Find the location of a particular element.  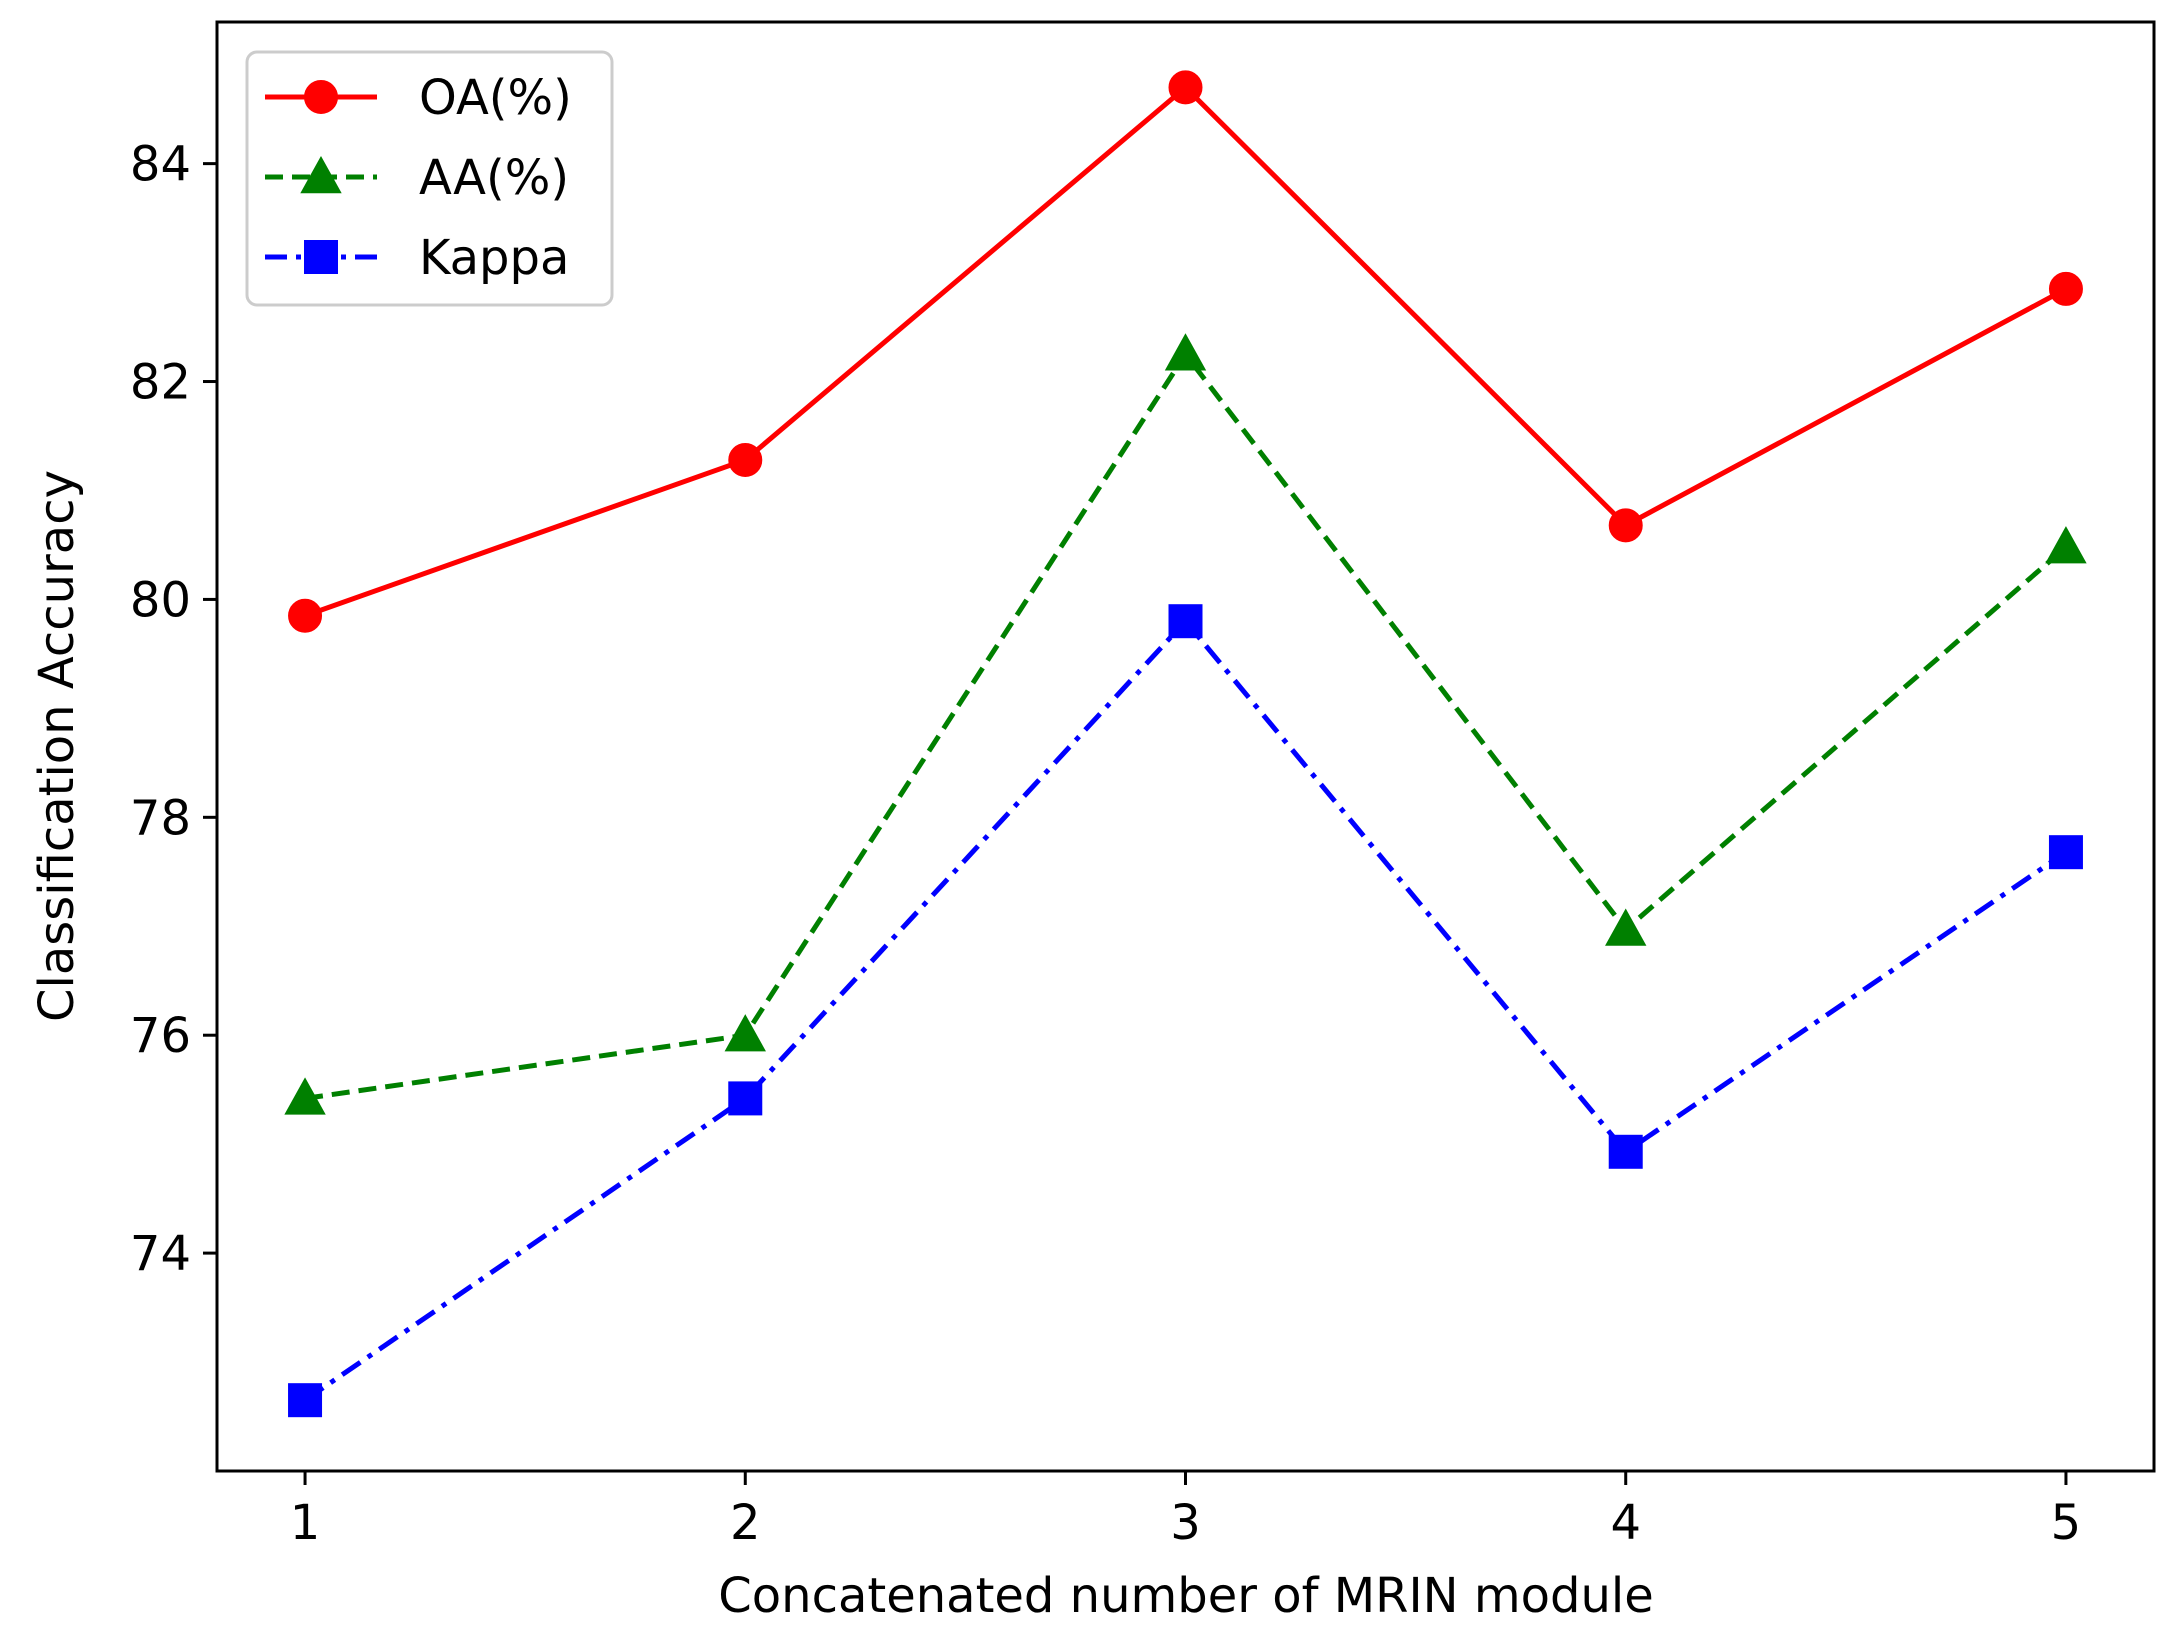

legend-item: AA(%) is located at coordinates (417, 178).